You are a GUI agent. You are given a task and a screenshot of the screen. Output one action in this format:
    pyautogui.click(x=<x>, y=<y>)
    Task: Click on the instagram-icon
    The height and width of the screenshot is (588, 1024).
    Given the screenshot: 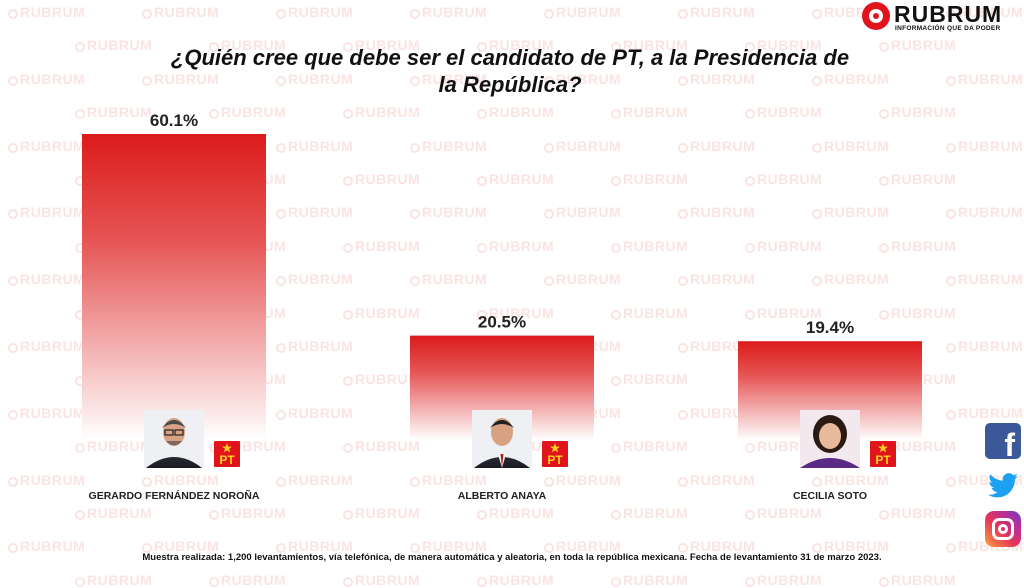 What is the action you would take?
    pyautogui.click(x=1003, y=529)
    